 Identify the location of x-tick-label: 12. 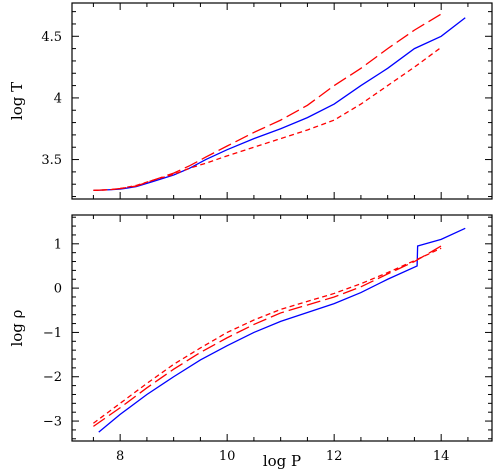
(334, 456).